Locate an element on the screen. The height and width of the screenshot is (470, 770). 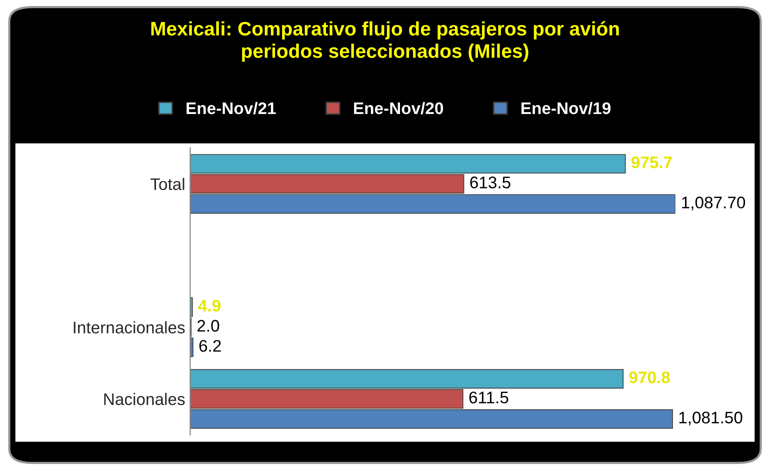
legend-label: Ene-Nov/21 is located at coordinates (231, 108).